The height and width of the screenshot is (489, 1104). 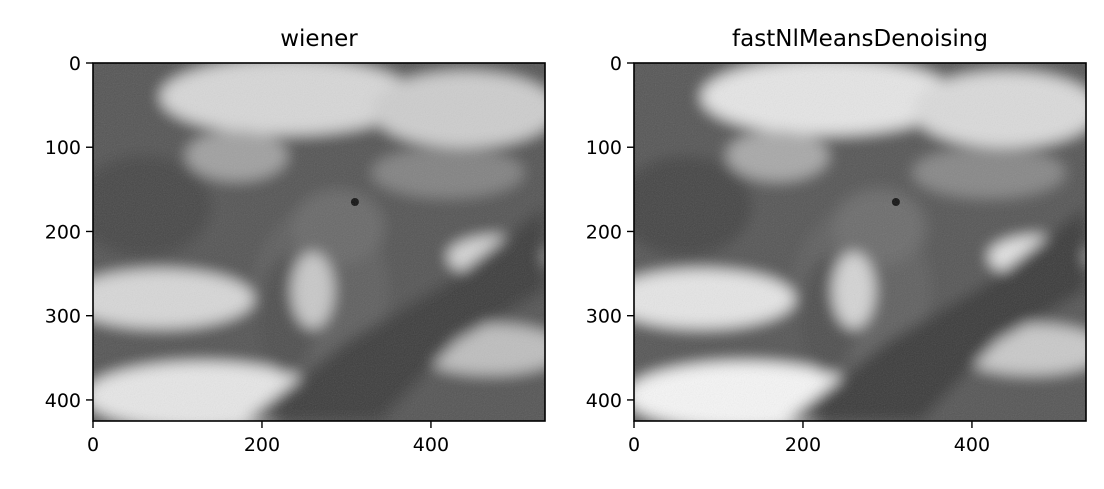 I want to click on subplot-title: wiener, so click(x=319, y=39).